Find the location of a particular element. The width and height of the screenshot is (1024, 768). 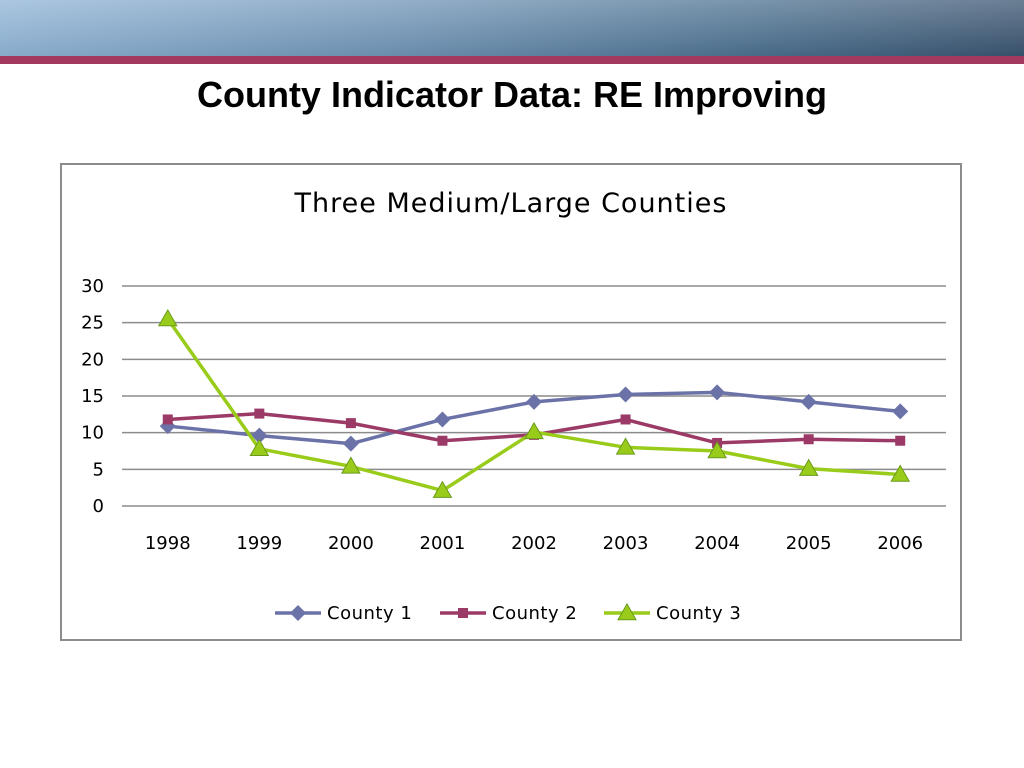

x-tick-label: 2001 is located at coordinates (443, 543).